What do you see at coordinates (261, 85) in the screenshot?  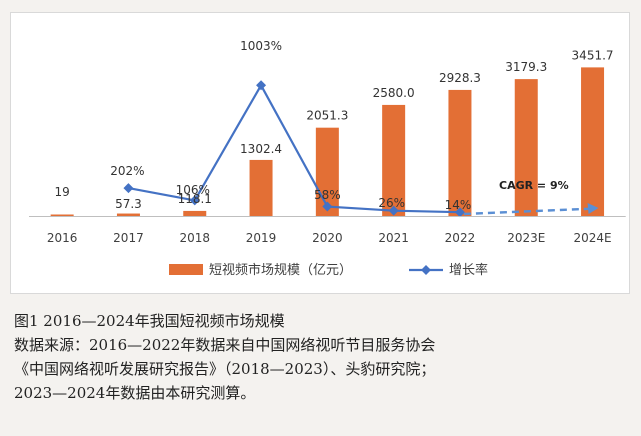 I see `growth-rate-point-2019` at bounding box center [261, 85].